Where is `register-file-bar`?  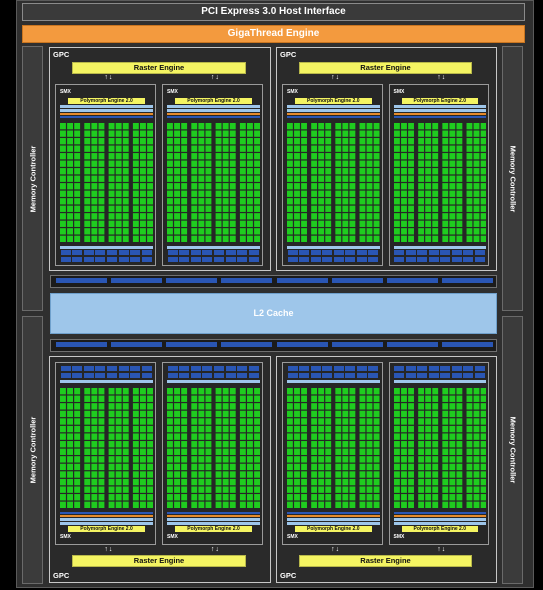 register-file-bar is located at coordinates (333, 110).